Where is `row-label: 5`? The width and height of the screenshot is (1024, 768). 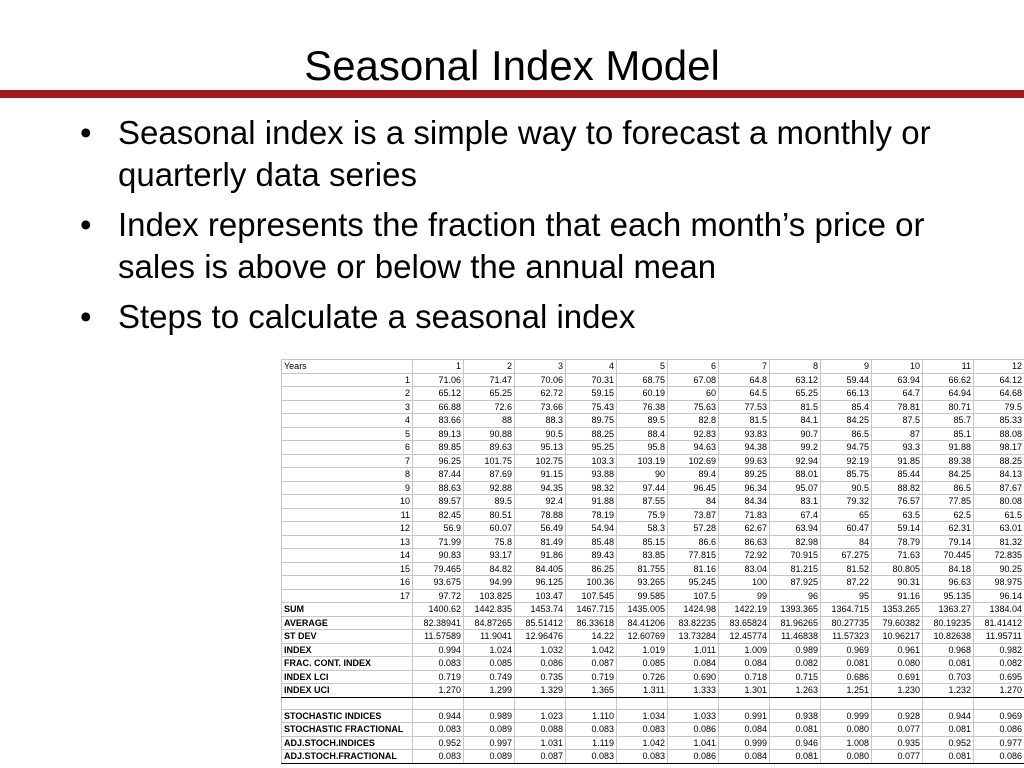
row-label: 5 is located at coordinates (347, 433).